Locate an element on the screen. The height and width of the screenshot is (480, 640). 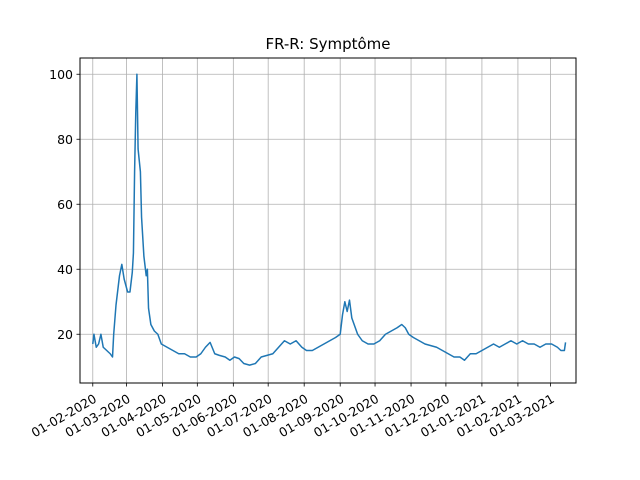
chart-title: FR-R: Symptôme is located at coordinates (327, 44).